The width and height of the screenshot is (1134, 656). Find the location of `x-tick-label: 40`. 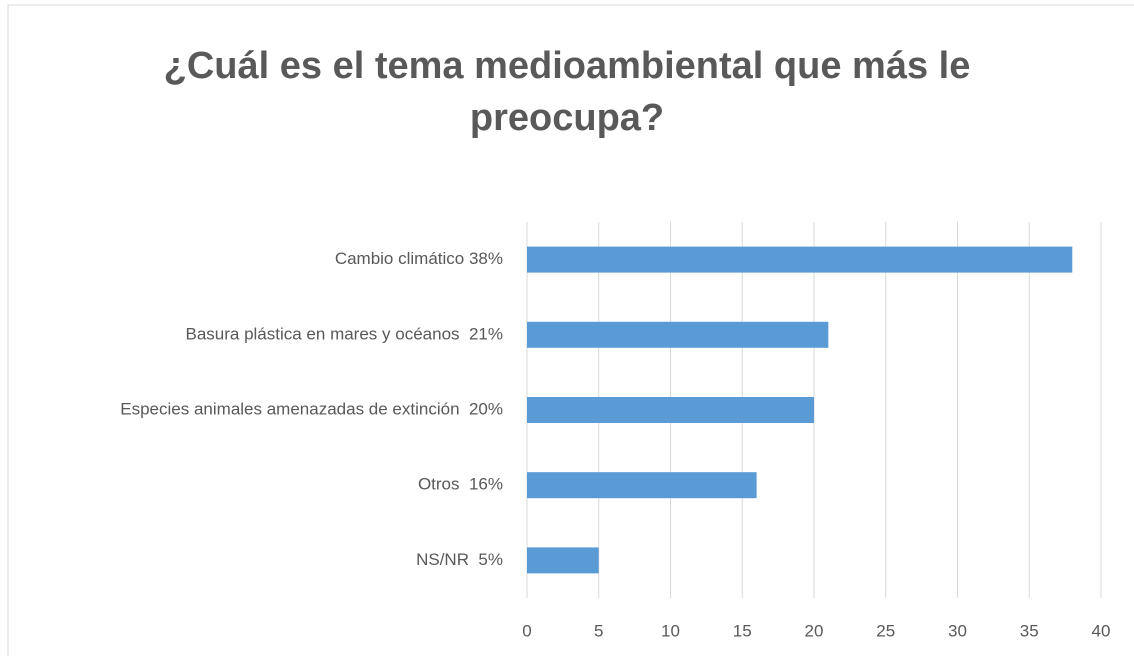

x-tick-label: 40 is located at coordinates (1101, 630).